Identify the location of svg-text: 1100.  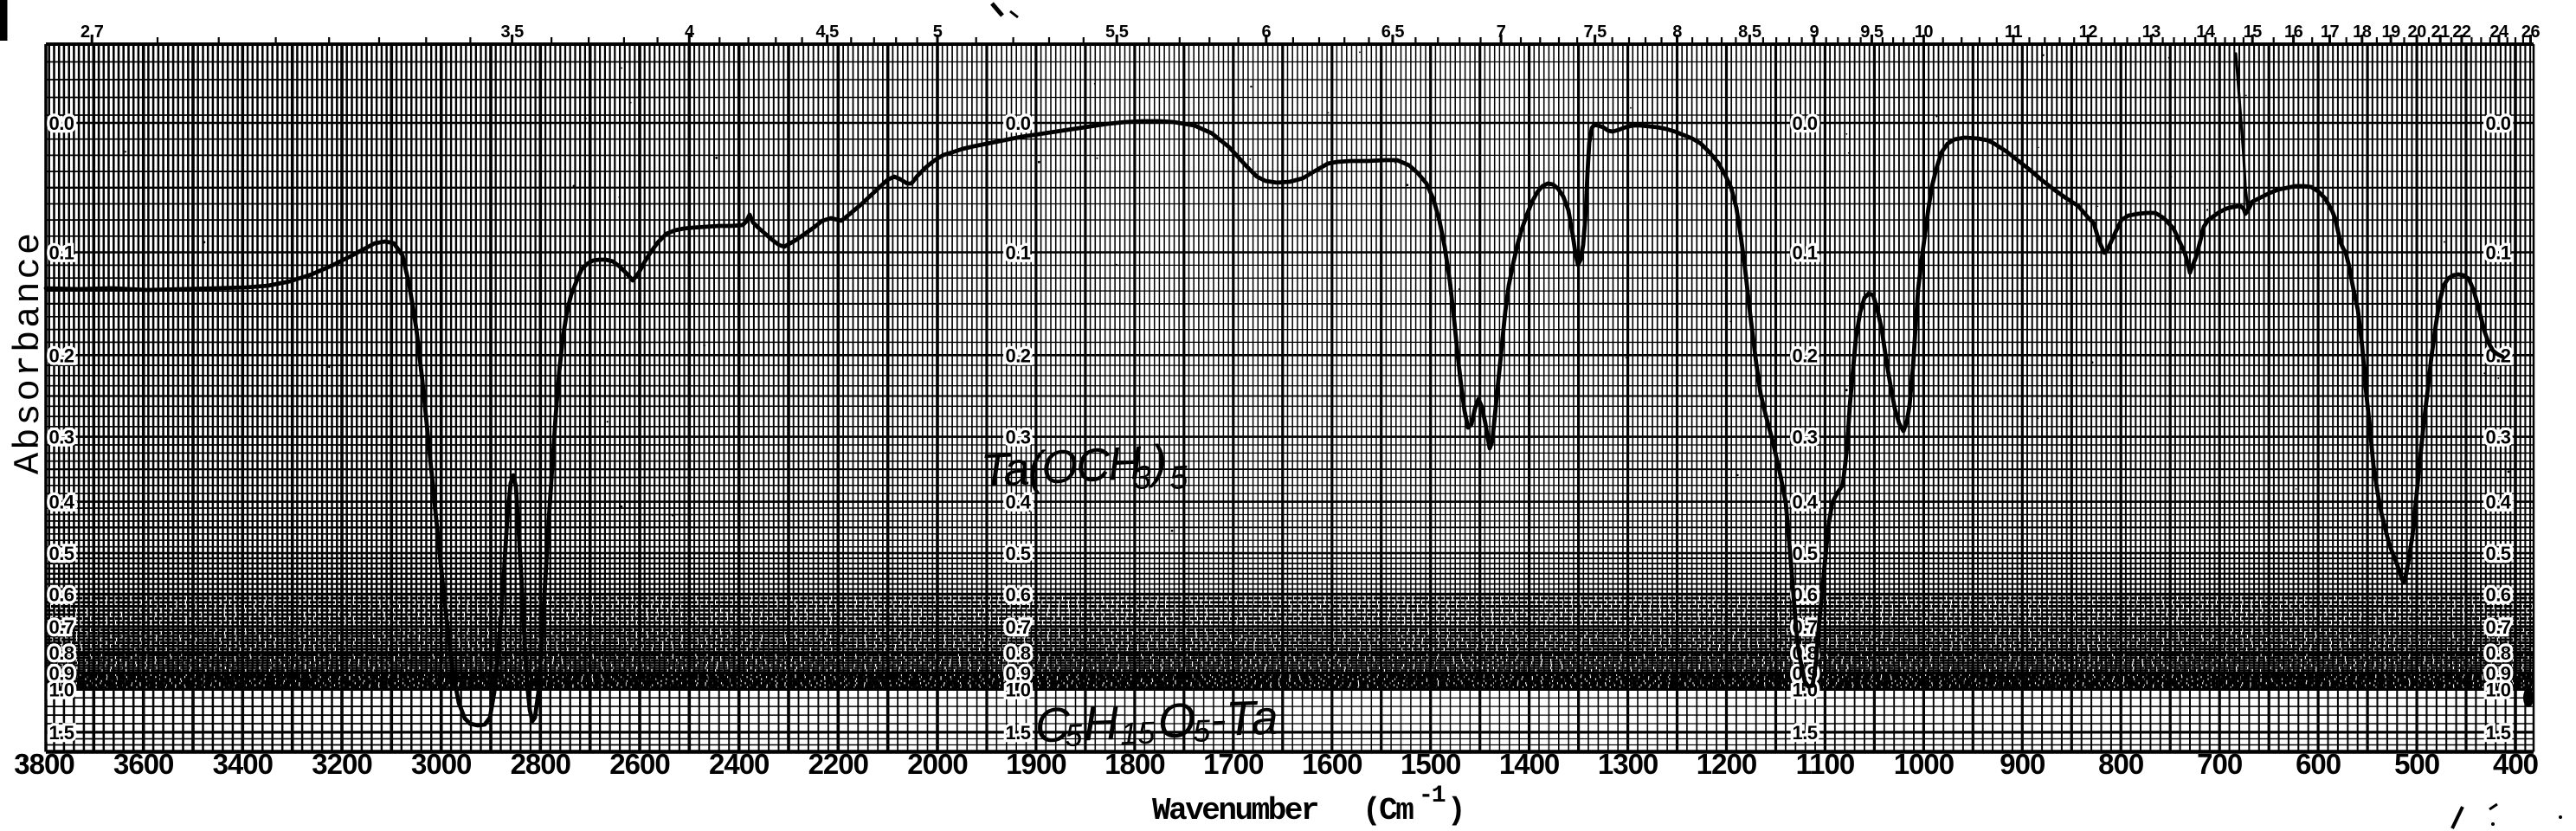
(1825, 764).